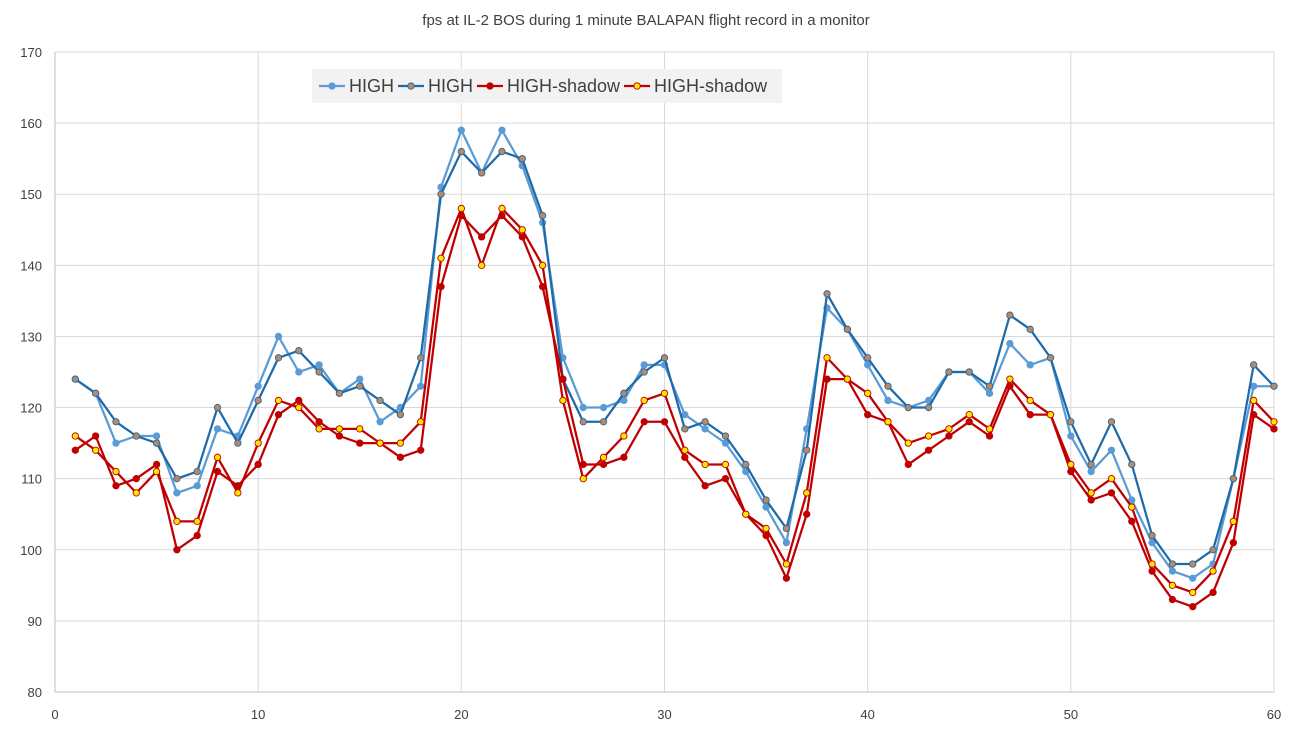  Describe the element at coordinates (258, 714) in the screenshot. I see `x-tick-label: 10` at that location.